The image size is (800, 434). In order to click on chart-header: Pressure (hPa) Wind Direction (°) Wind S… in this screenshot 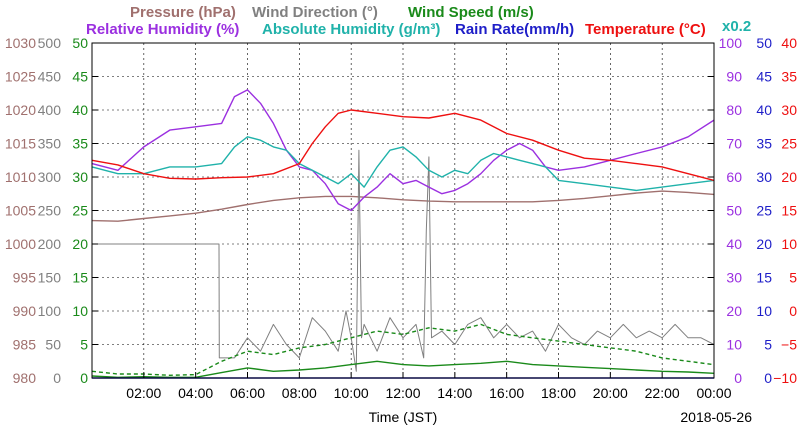, I will do `click(418, 21)`.